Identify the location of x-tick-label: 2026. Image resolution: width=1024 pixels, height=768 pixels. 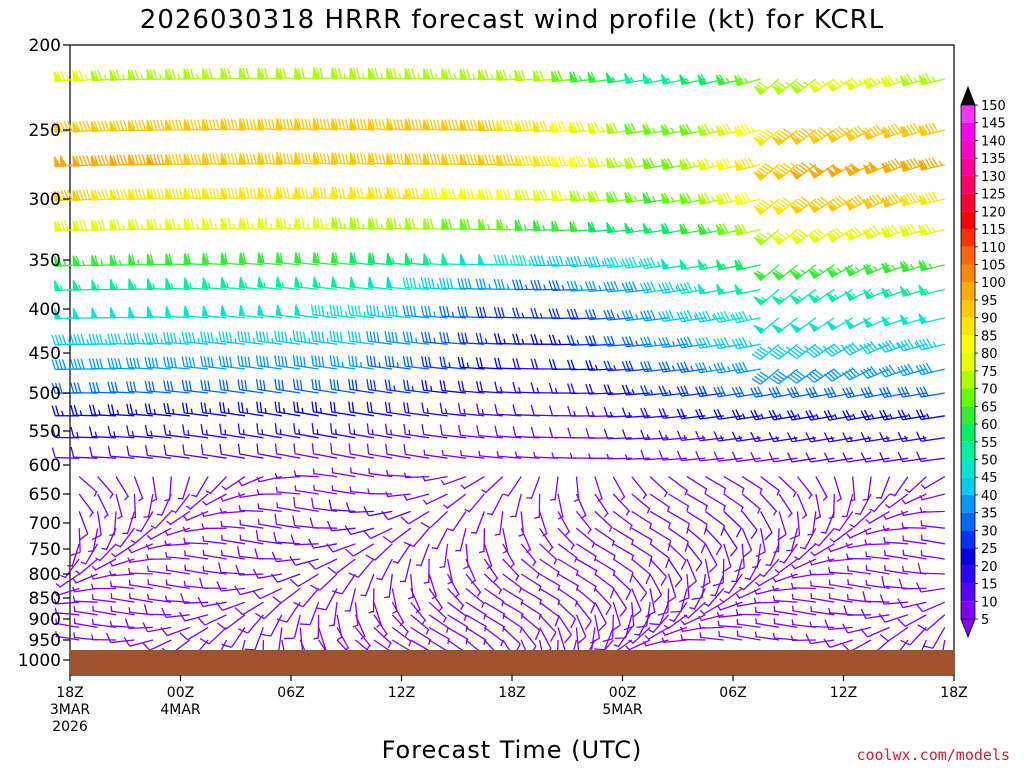
(70, 727).